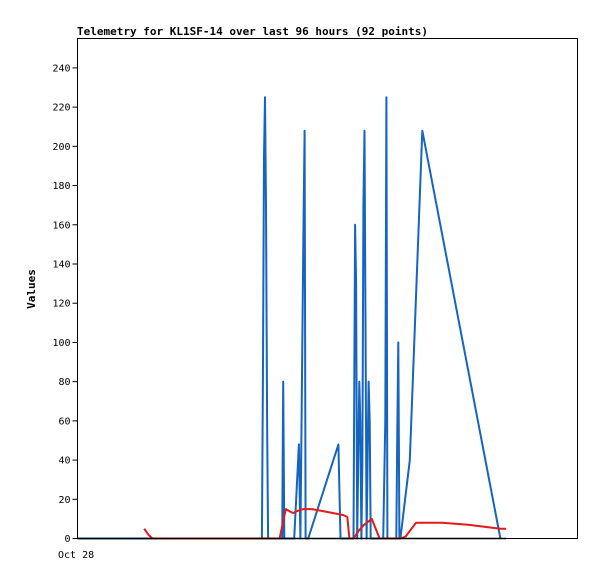 Image resolution: width=597 pixels, height=579 pixels. I want to click on y-tick-label: 200, so click(61, 147).